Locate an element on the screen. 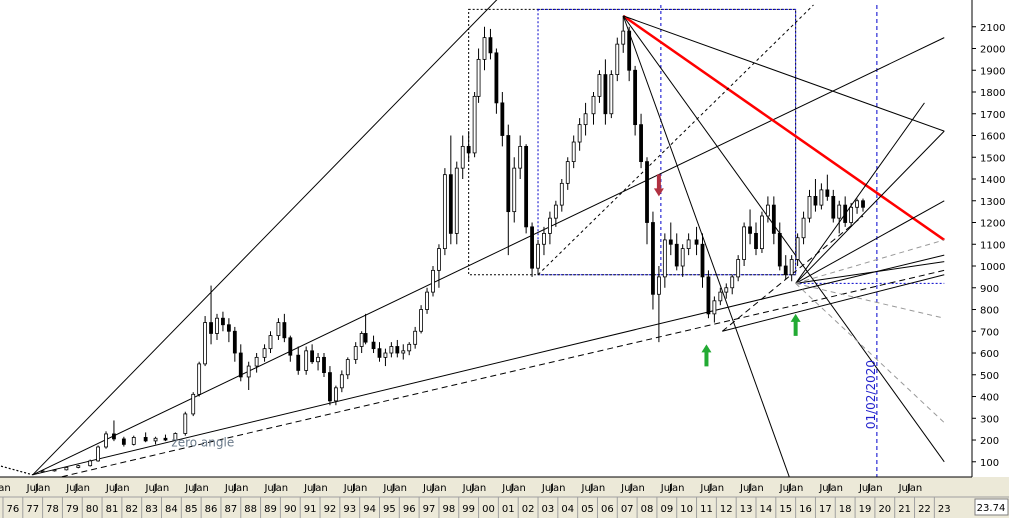 Image resolution: width=1009 pixels, height=522 pixels. y-tick-label: 1400 is located at coordinates (992, 180).